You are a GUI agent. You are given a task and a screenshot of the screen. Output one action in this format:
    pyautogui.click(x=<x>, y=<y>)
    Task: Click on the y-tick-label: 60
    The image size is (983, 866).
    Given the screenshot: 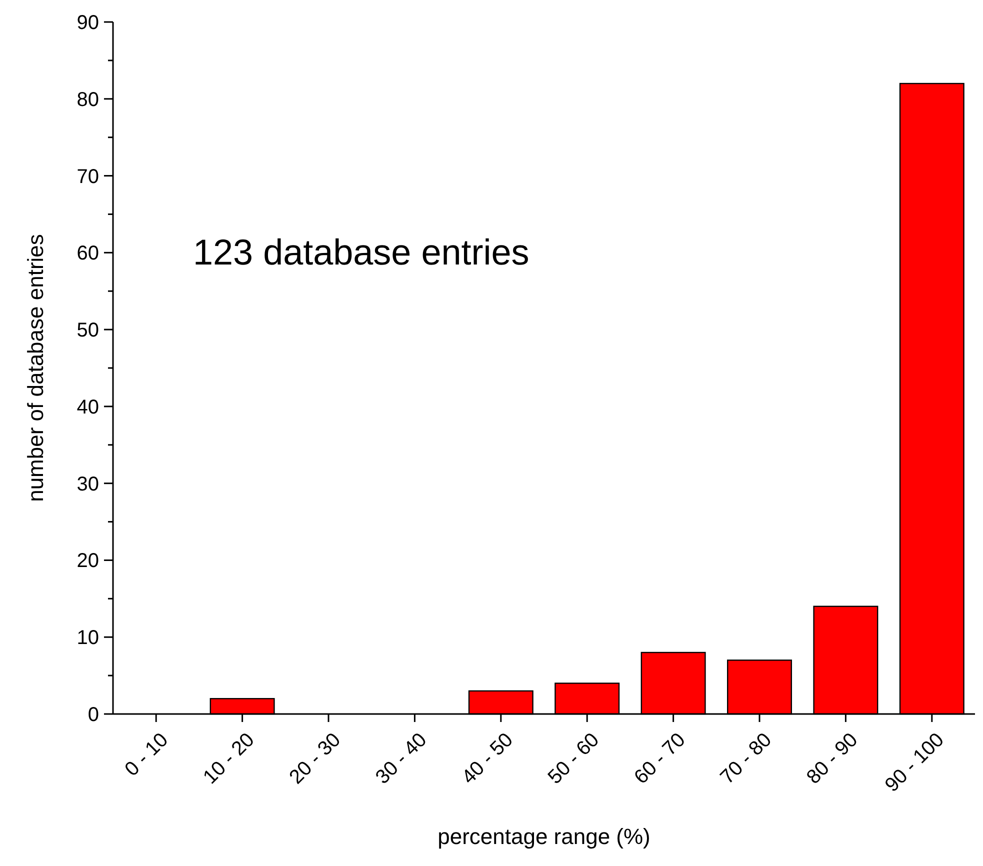 What is the action you would take?
    pyautogui.click(x=87, y=253)
    